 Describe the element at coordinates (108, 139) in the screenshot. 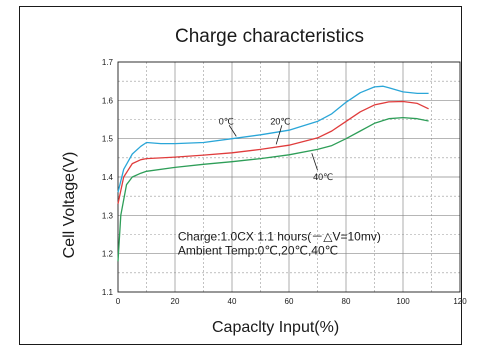

I see `y-tick-label: 1.5` at that location.